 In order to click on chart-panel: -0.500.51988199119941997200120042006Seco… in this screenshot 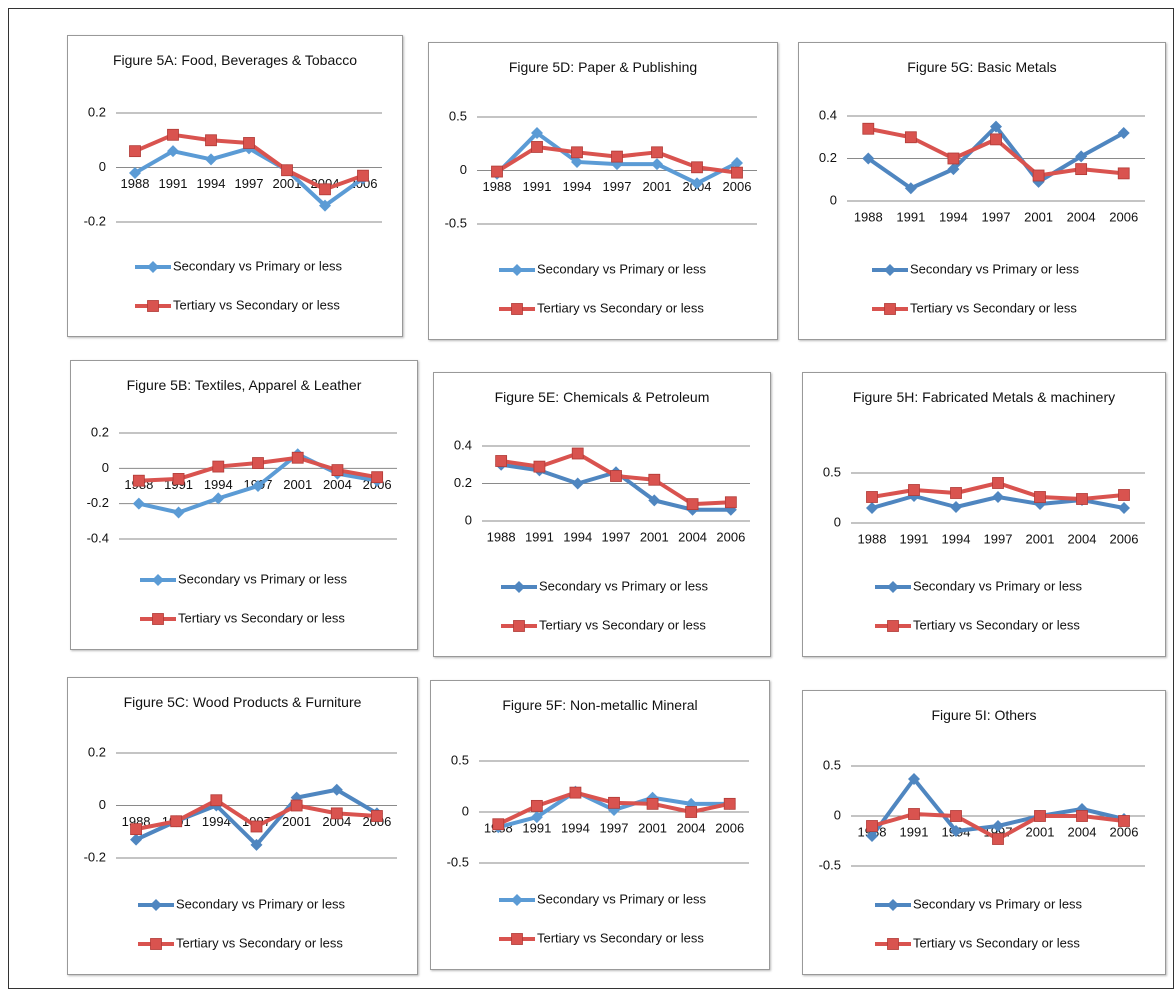, I will do `click(603, 191)`.